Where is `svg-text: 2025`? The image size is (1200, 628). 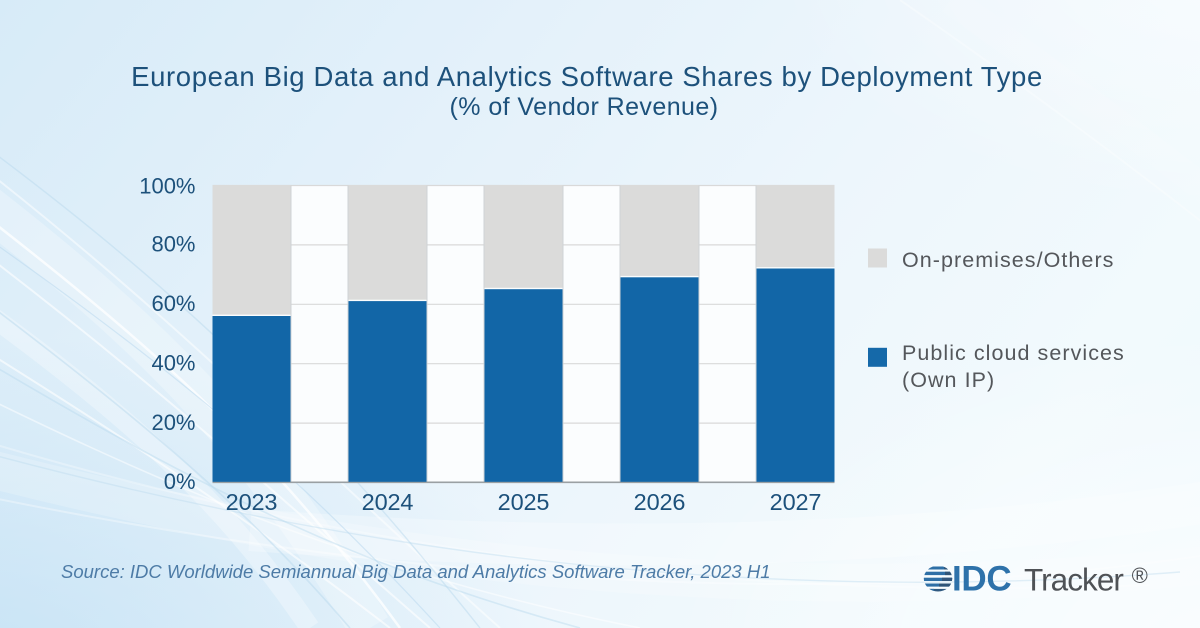 svg-text: 2025 is located at coordinates (524, 502).